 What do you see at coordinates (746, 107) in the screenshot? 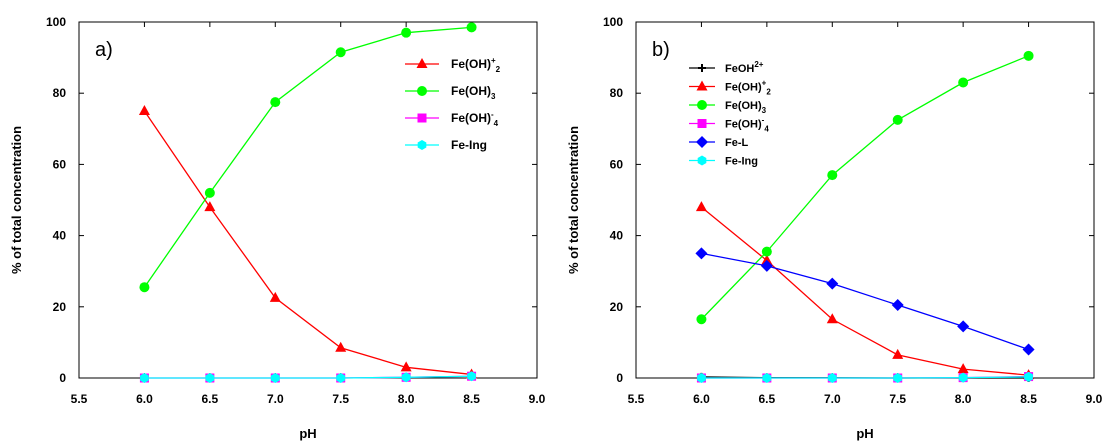
I see `legend-label: Fe(OH)3` at bounding box center [746, 107].